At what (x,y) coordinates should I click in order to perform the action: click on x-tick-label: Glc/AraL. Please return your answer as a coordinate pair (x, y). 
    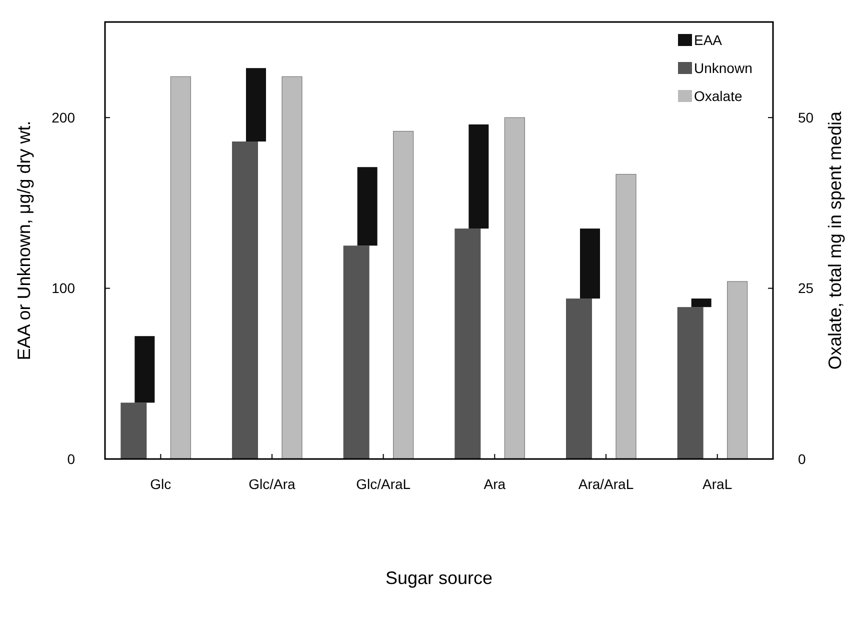
    Looking at the image, I should click on (383, 484).